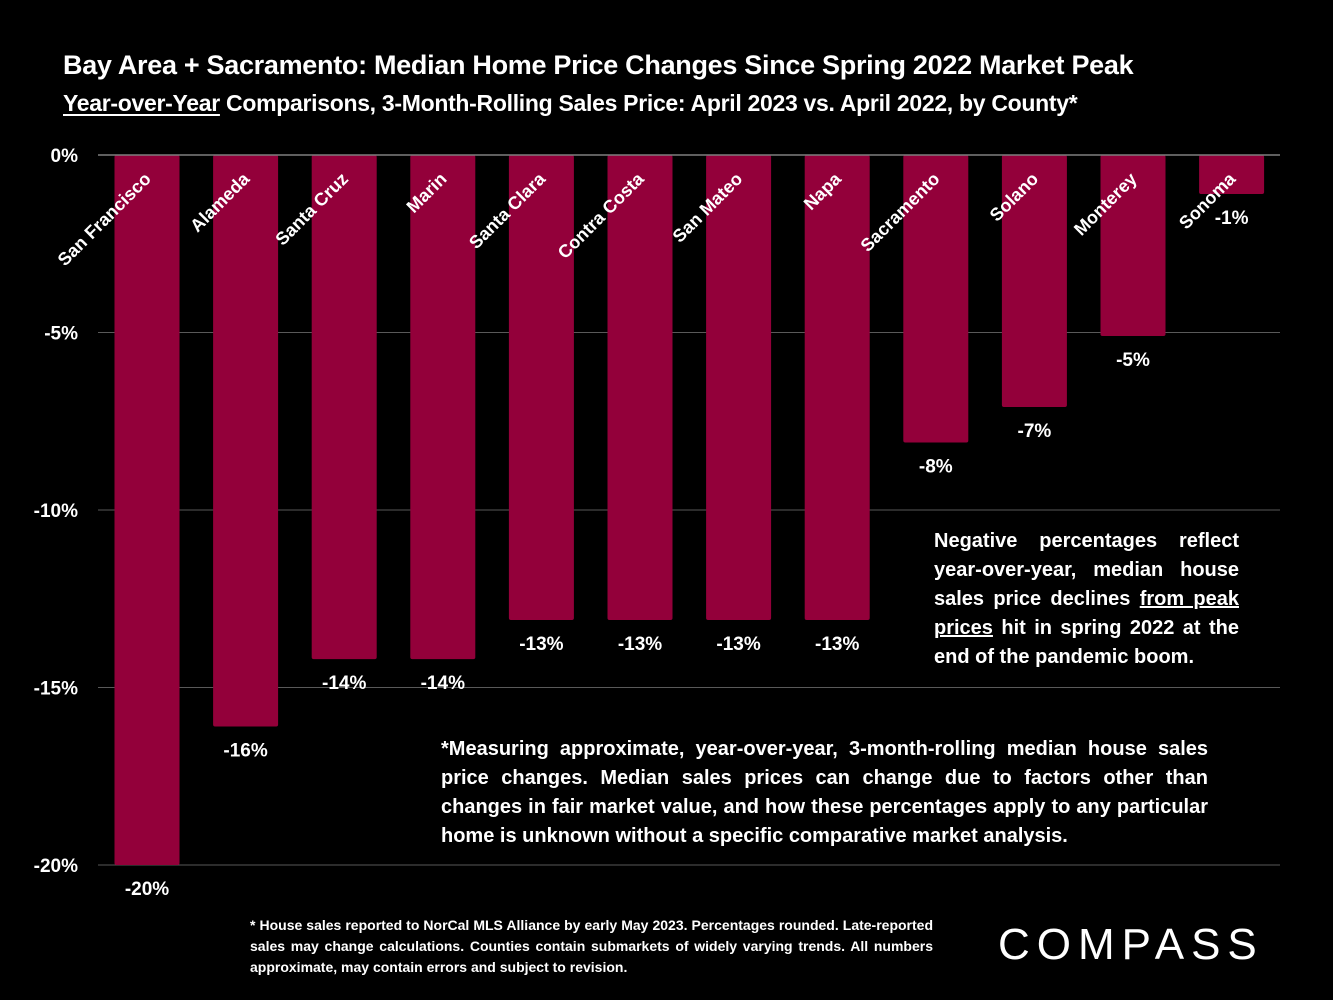 The width and height of the screenshot is (1333, 1000). Describe the element at coordinates (1131, 944) in the screenshot. I see `compass-logo: COMPASS` at that location.